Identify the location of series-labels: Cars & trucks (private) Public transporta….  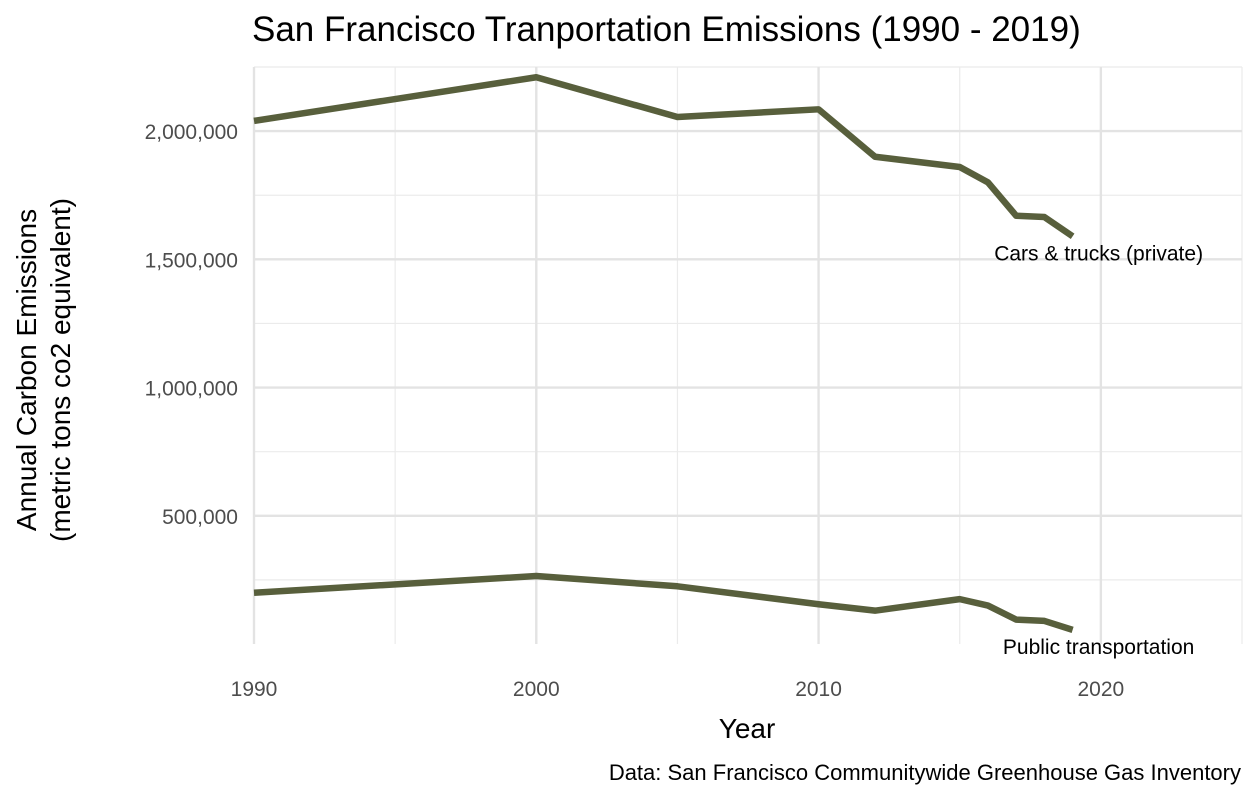
(1098, 450).